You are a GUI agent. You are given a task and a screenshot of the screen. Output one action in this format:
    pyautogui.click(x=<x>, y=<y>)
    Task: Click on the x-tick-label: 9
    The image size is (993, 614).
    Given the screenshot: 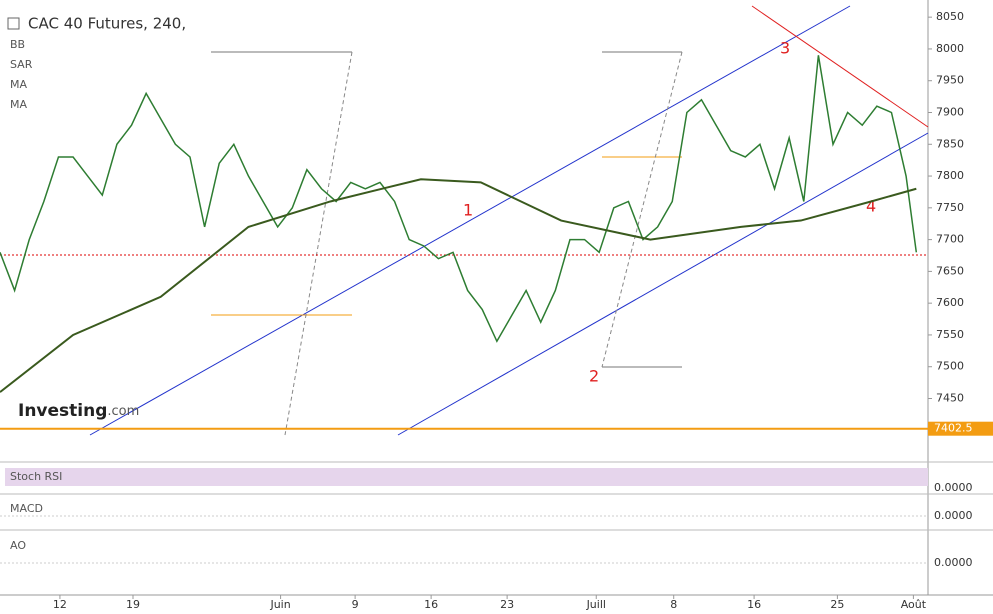 What is the action you would take?
    pyautogui.click(x=355, y=604)
    